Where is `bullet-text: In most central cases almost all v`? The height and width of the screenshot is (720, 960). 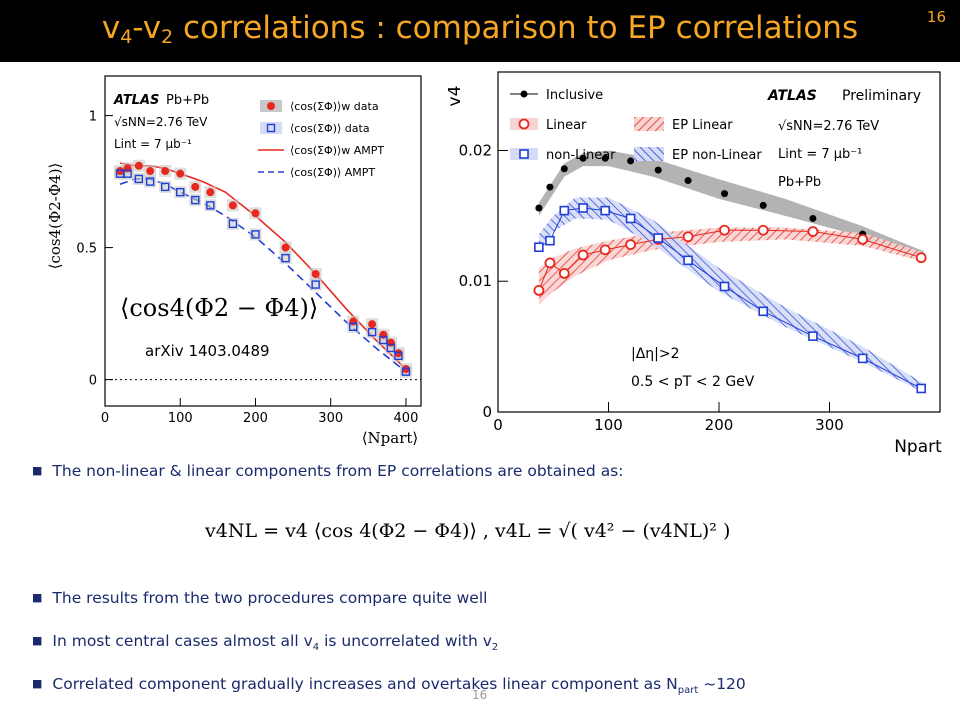 bullet-text: In most central cases almost all v is located at coordinates (182, 641).